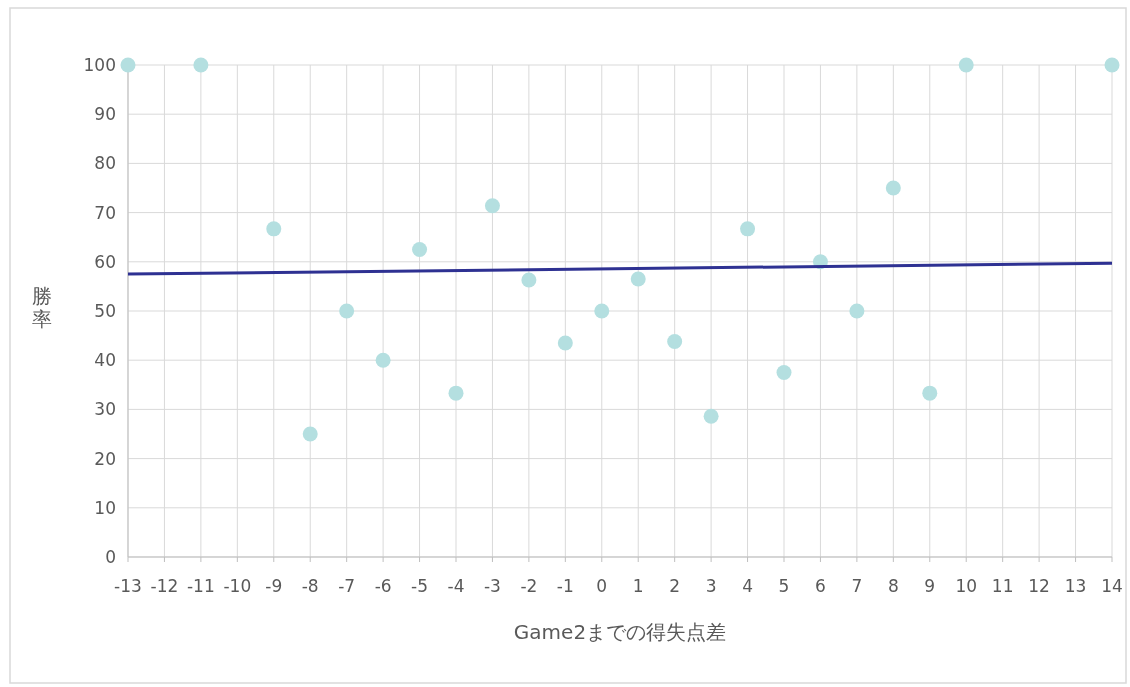  Describe the element at coordinates (110, 557) in the screenshot. I see `y-tick-label: 0` at that location.